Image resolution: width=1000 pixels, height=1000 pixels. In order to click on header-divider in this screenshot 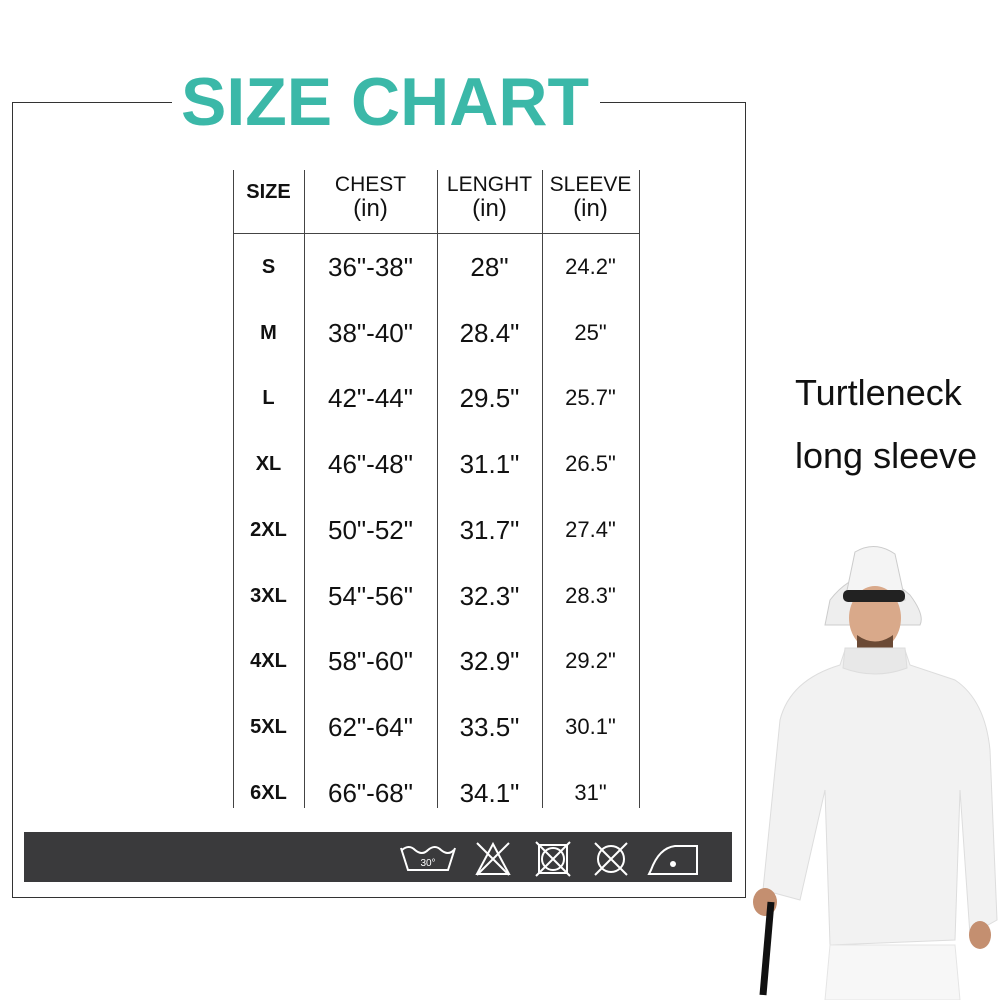, I will do `click(436, 233)`.